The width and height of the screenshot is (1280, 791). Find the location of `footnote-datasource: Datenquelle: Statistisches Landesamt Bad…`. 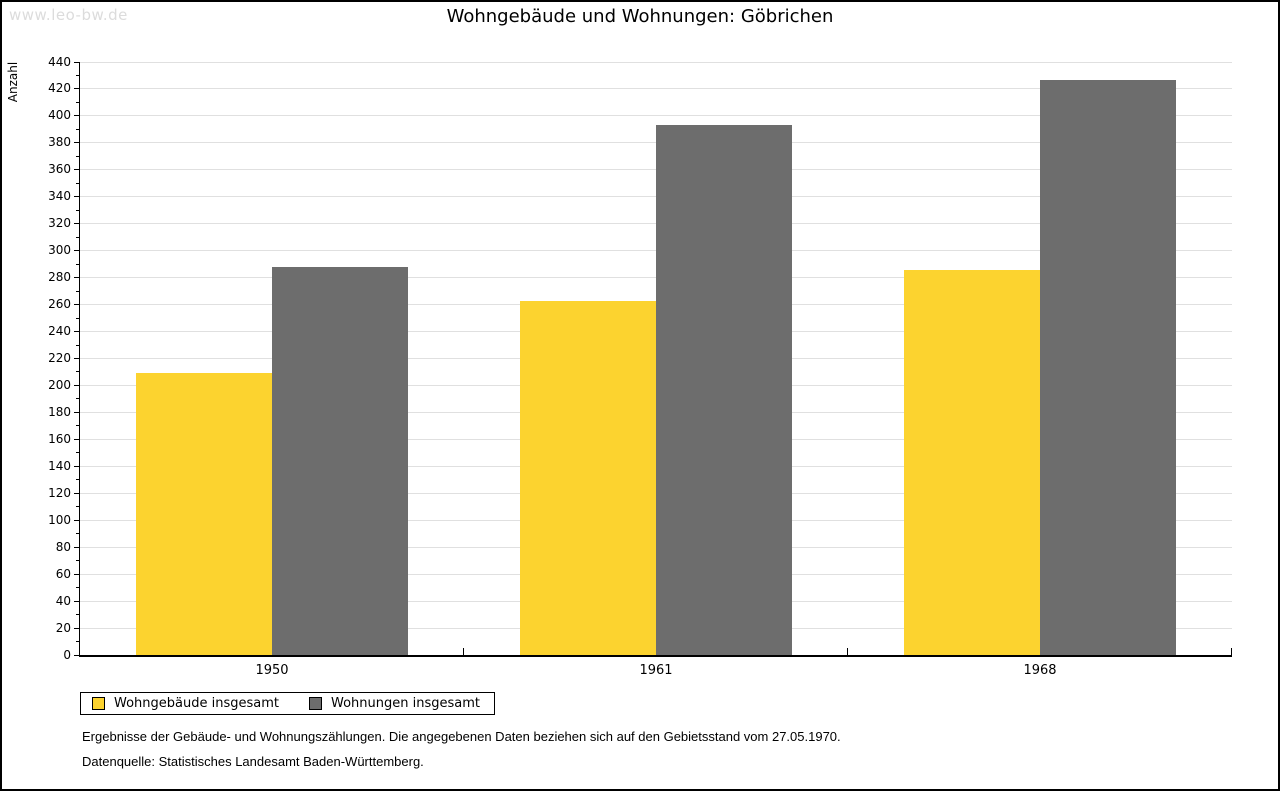

footnote-datasource: Datenquelle: Statistisches Landesamt Bad… is located at coordinates (253, 761).